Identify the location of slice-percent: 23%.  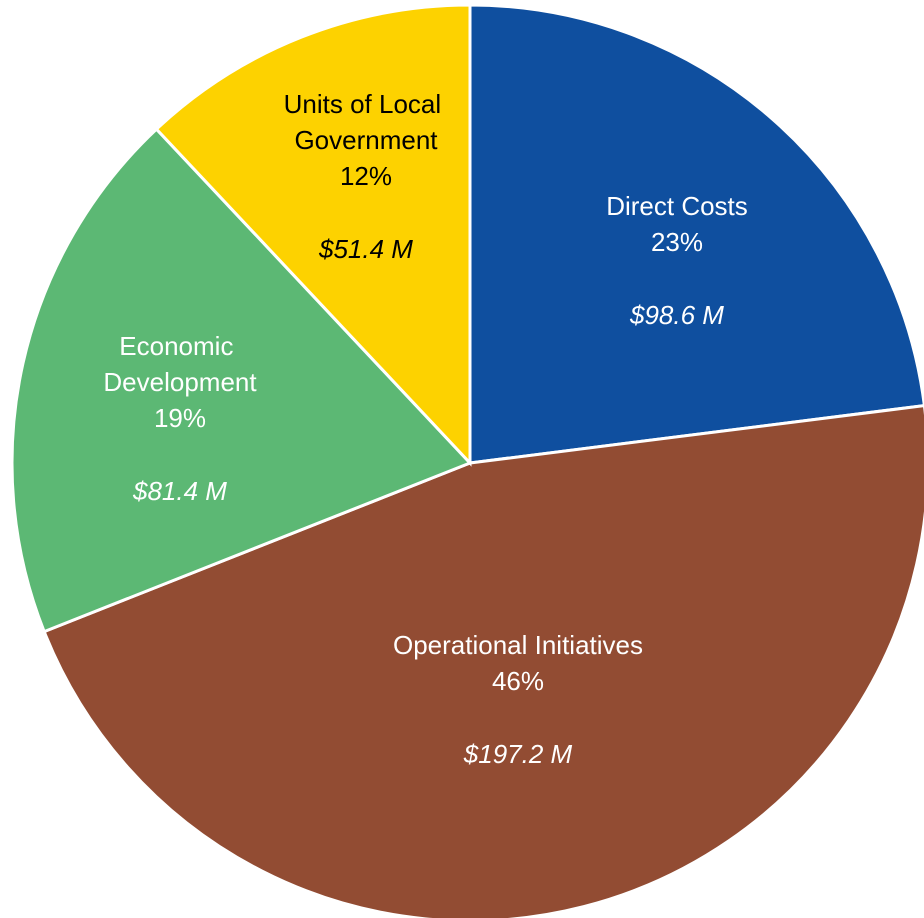
(677, 242).